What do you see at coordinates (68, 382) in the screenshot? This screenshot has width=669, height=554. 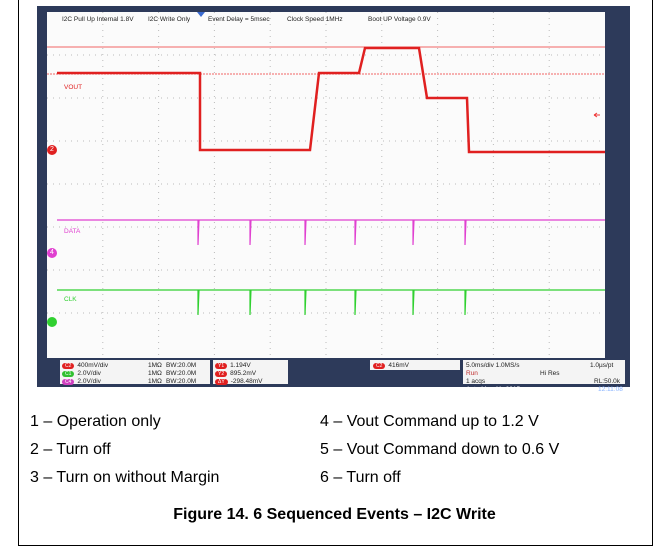 I see `badge: C4` at bounding box center [68, 382].